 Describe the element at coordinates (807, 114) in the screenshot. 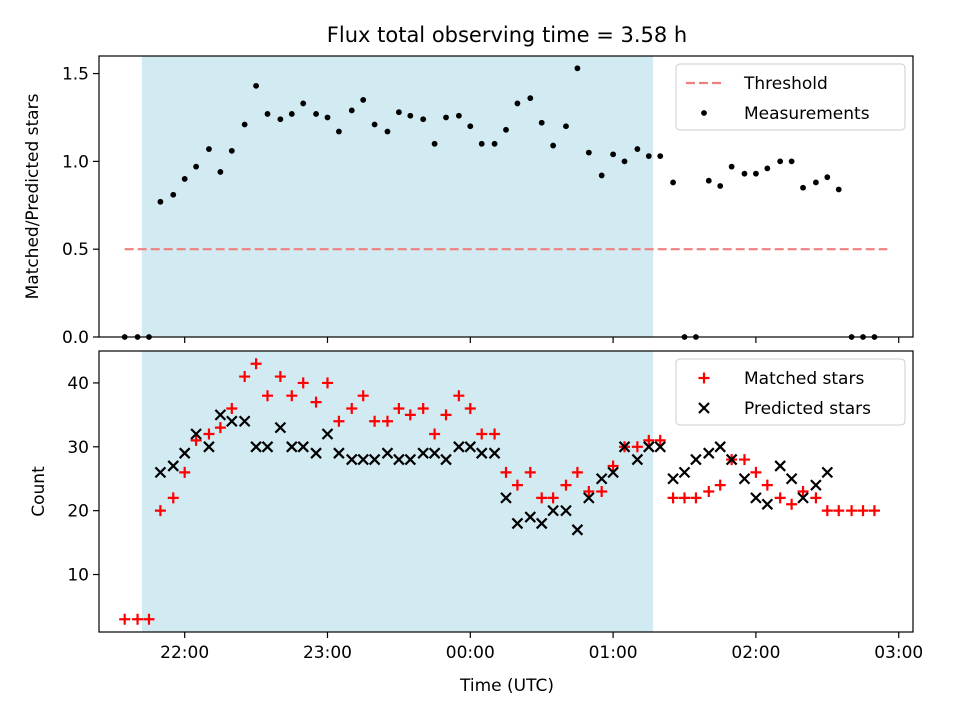

I see `legend-label: Measurements` at that location.